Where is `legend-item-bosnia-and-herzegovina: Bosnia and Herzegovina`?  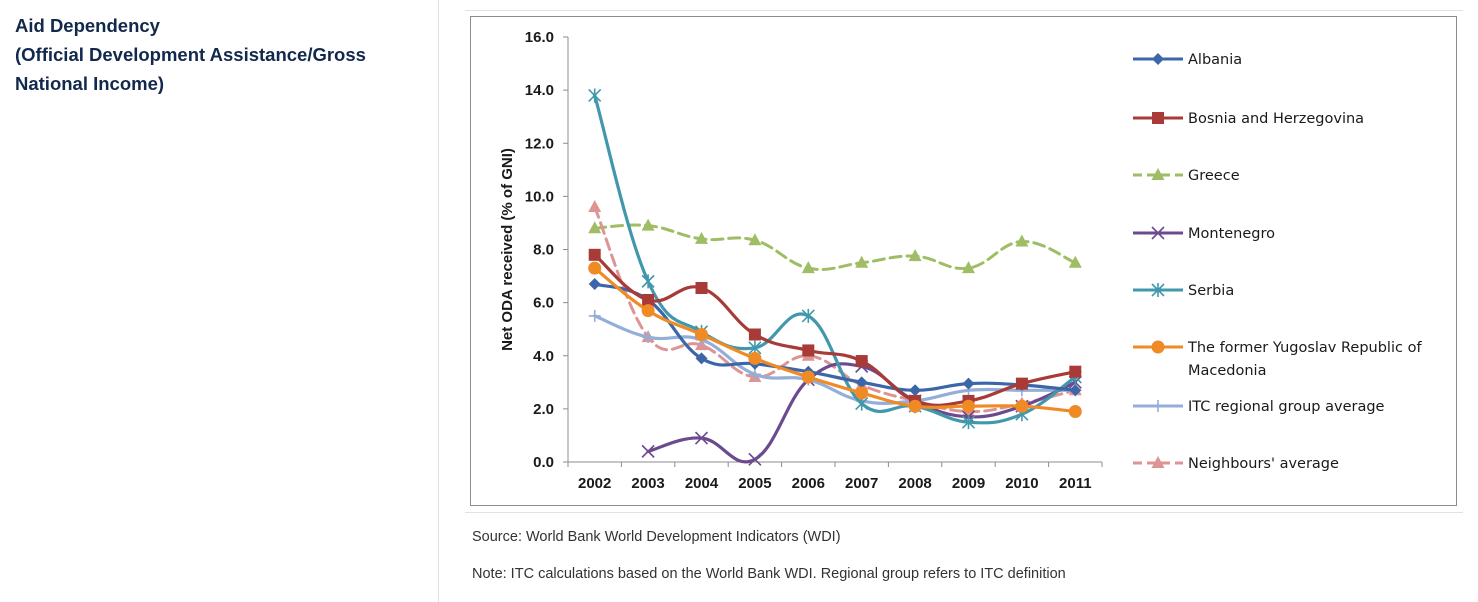 legend-item-bosnia-and-herzegovina: Bosnia and Herzegovina is located at coordinates (1248, 119).